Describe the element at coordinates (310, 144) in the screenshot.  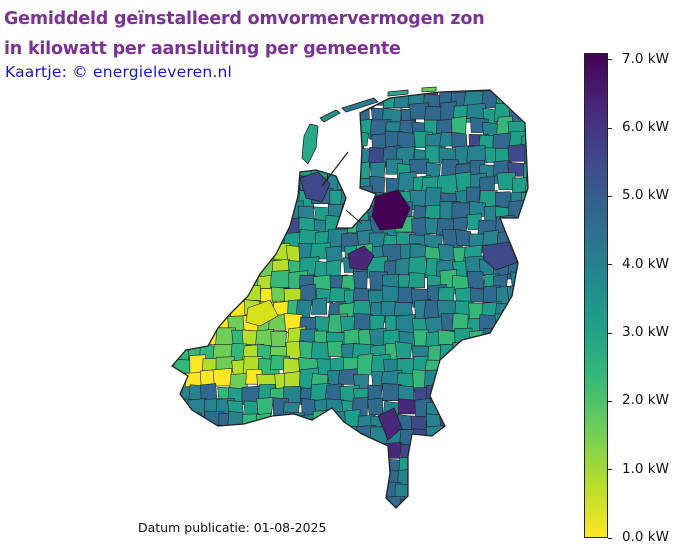
I see `island-texel` at that location.